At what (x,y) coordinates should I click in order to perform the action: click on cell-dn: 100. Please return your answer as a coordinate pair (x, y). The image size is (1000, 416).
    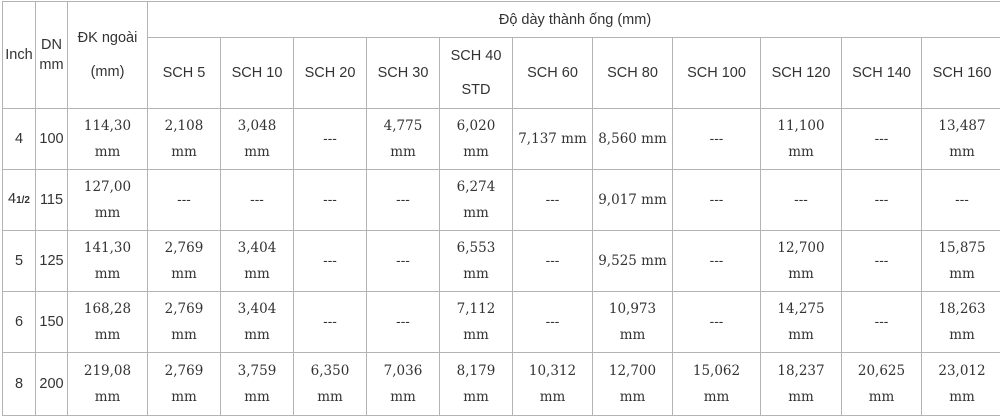
    Looking at the image, I should click on (52, 139).